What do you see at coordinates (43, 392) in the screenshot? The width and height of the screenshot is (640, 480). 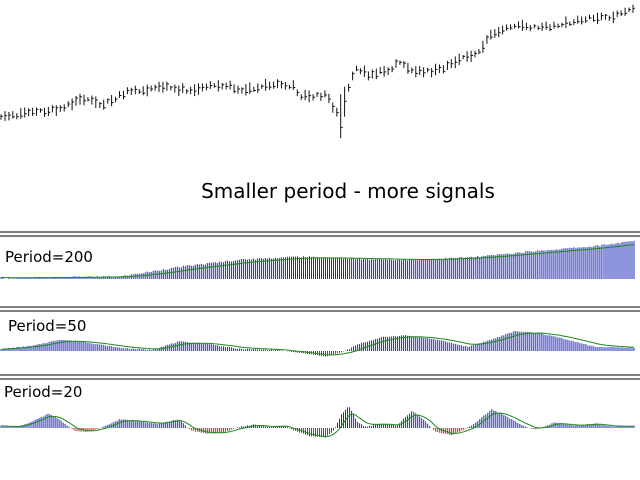 I see `panel-label-period-20: Period=20` at bounding box center [43, 392].